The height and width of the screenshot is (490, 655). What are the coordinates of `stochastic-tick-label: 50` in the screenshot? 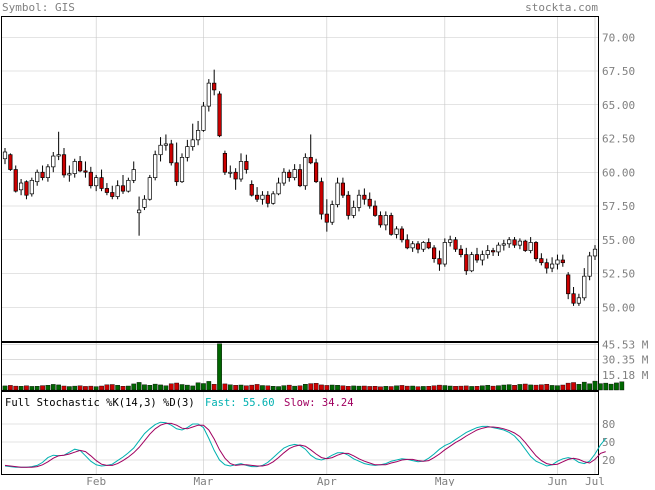 It's located at (608, 442).